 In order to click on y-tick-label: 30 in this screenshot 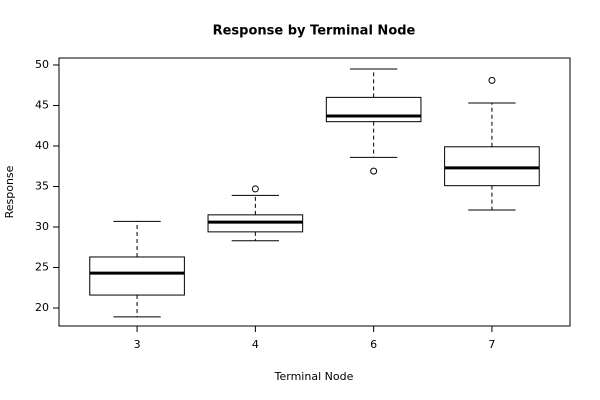, I will do `click(42, 226)`.